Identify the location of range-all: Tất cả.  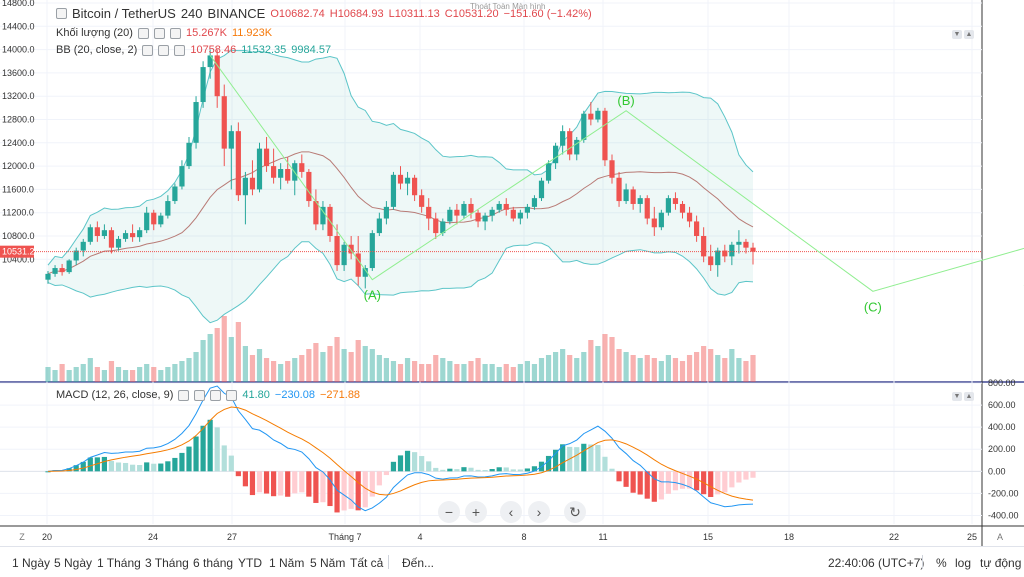
(367, 563).